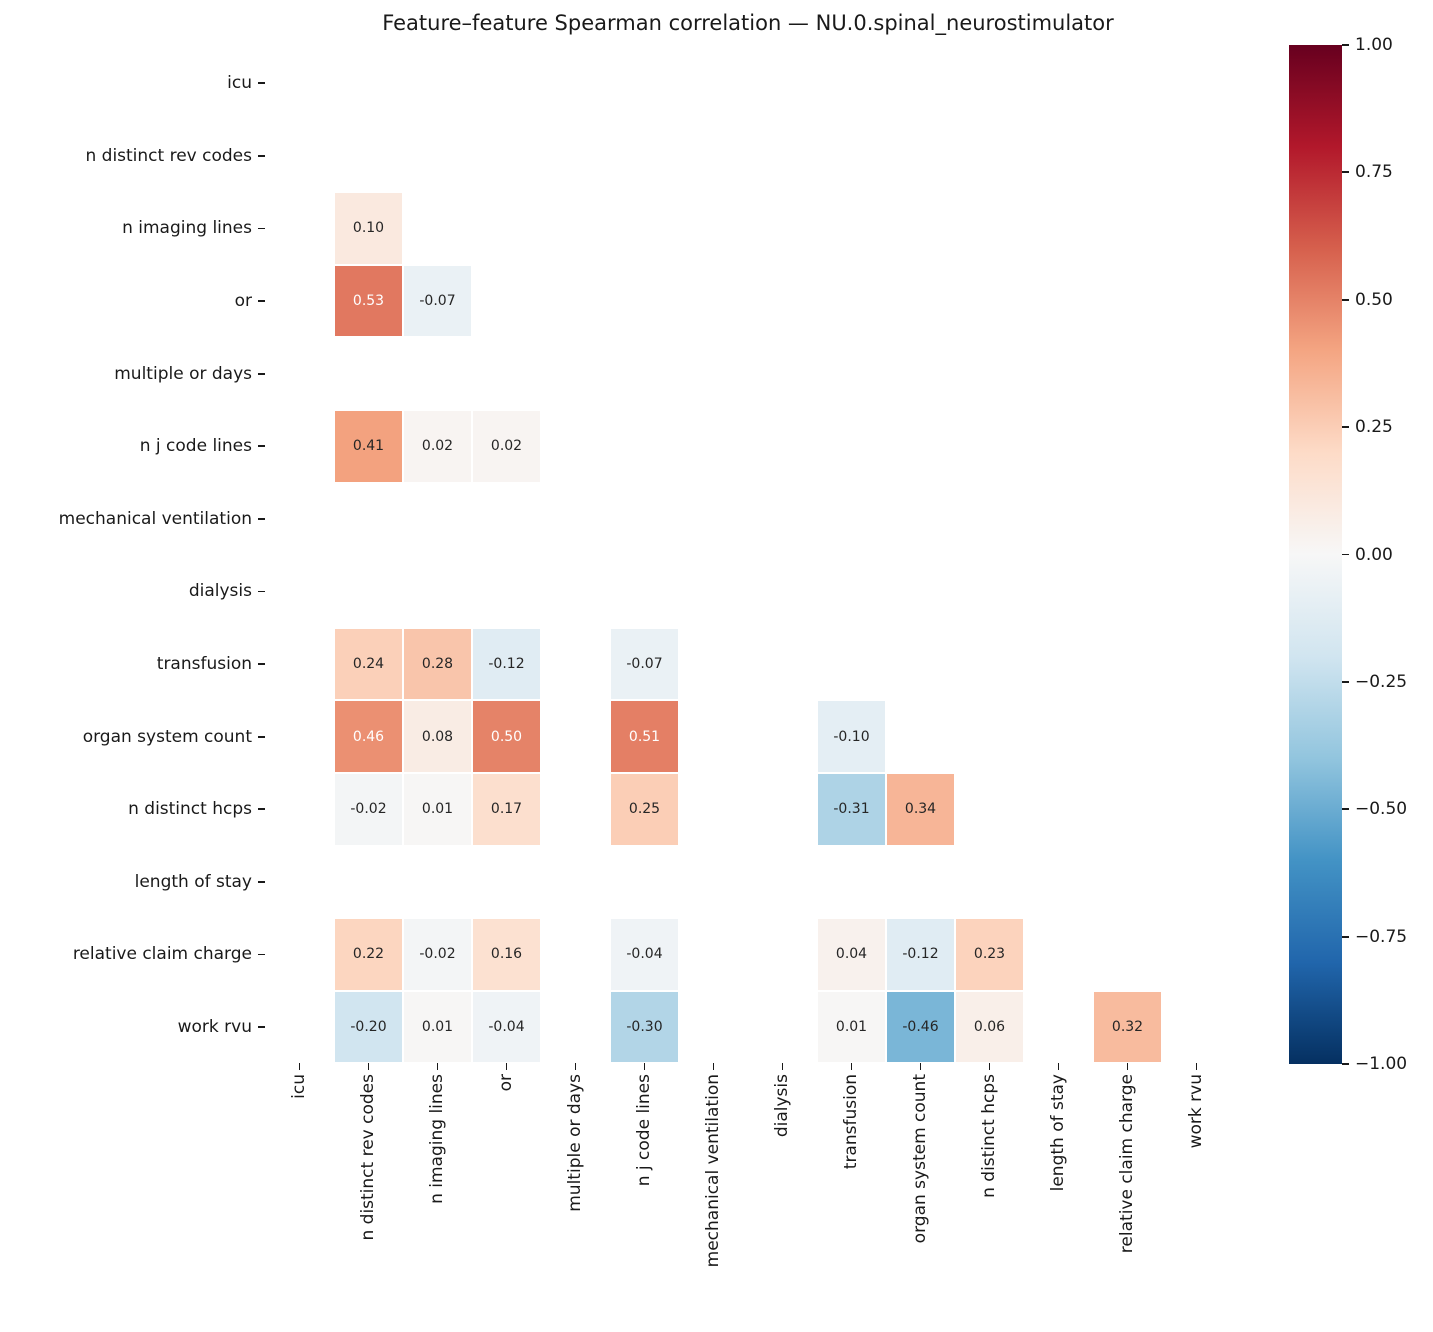 This screenshot has height=1332, width=1433. Describe the element at coordinates (1315, 554) in the screenshot. I see `colorbar` at that location.